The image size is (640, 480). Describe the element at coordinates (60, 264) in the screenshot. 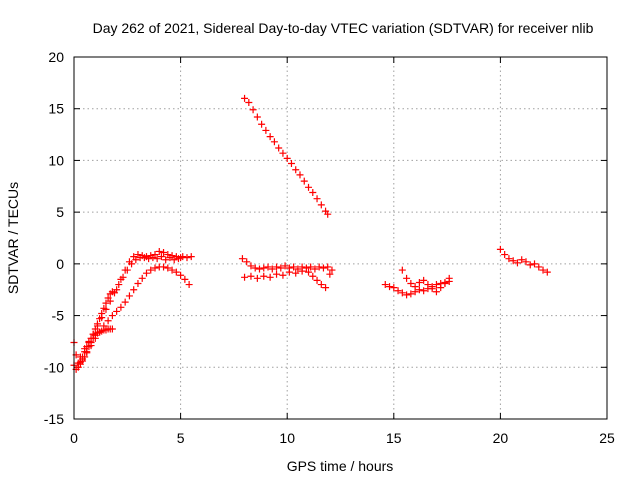

I see `y-tick-label: 0` at that location.